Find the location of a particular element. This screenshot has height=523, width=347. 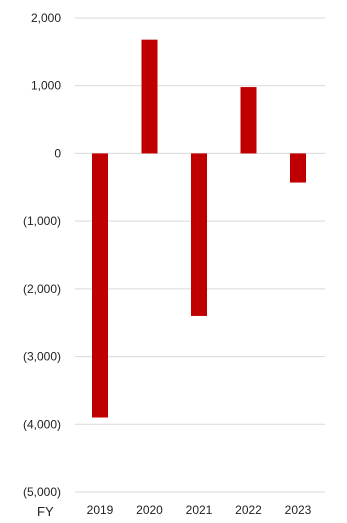

y-tick-label: 0 is located at coordinates (57, 153).